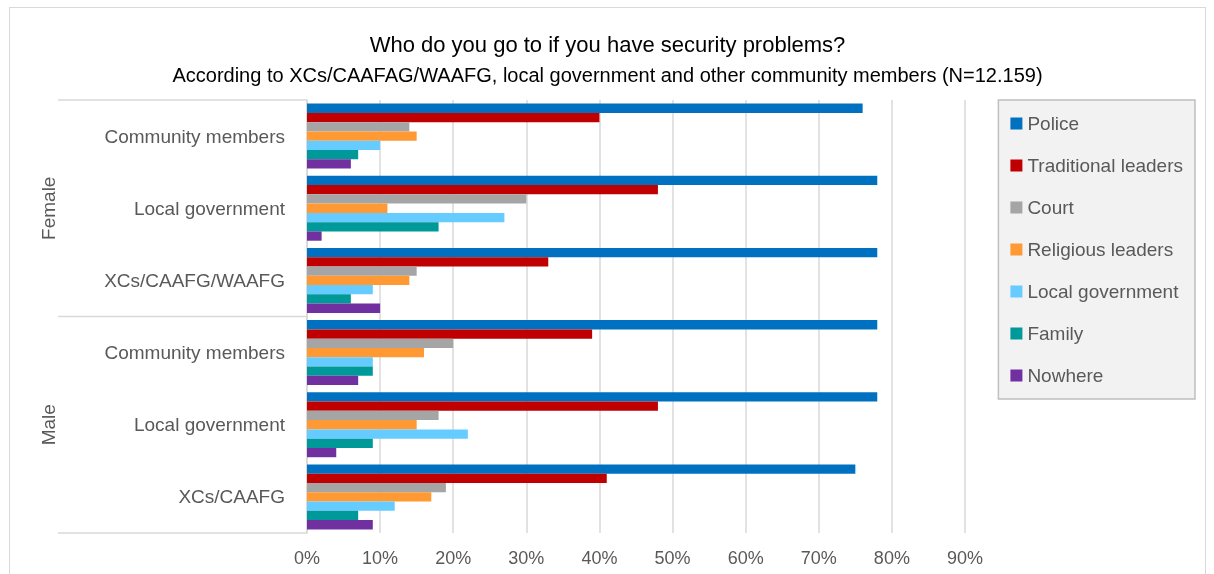 This screenshot has width=1214, height=574. I want to click on y-tick-label: XCs/CAAFG, so click(231, 497).